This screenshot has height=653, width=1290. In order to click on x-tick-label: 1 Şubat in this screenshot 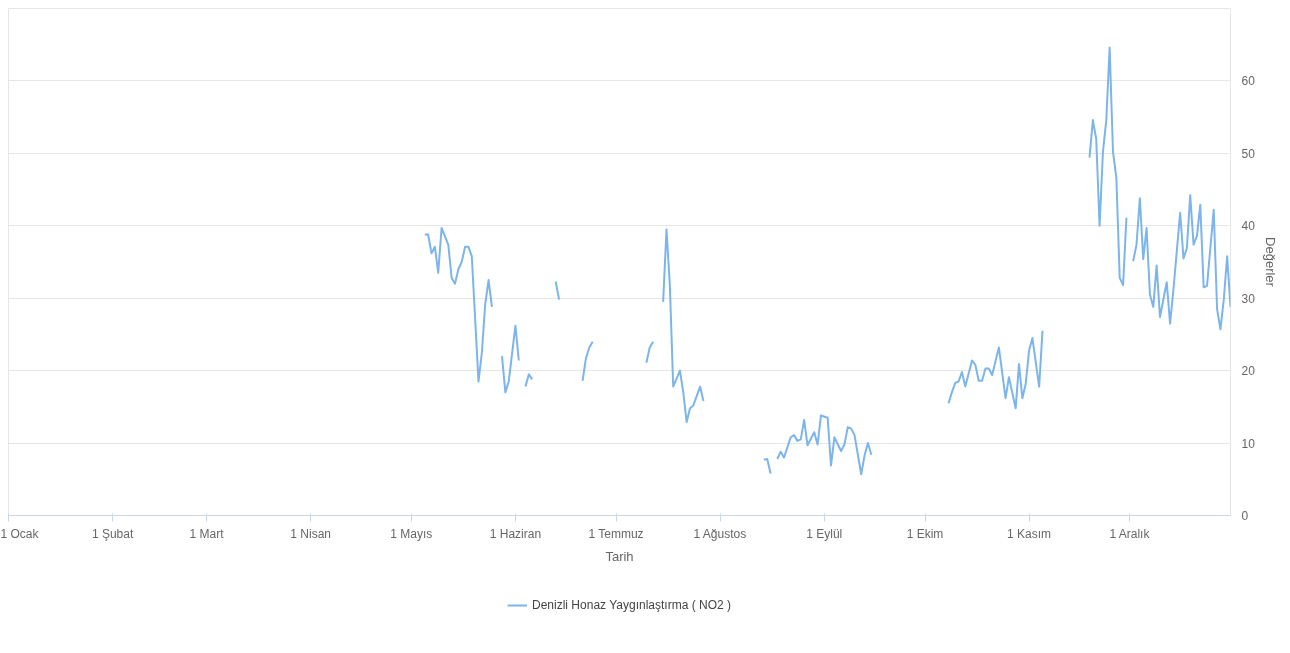, I will do `click(112, 533)`.